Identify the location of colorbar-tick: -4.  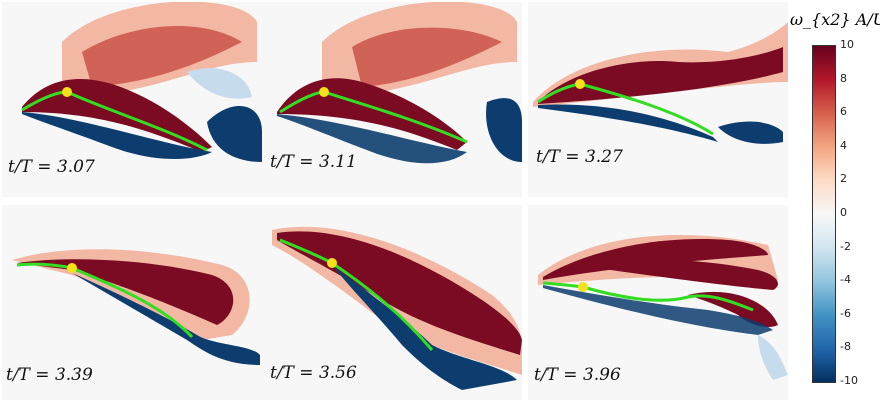
(845, 280).